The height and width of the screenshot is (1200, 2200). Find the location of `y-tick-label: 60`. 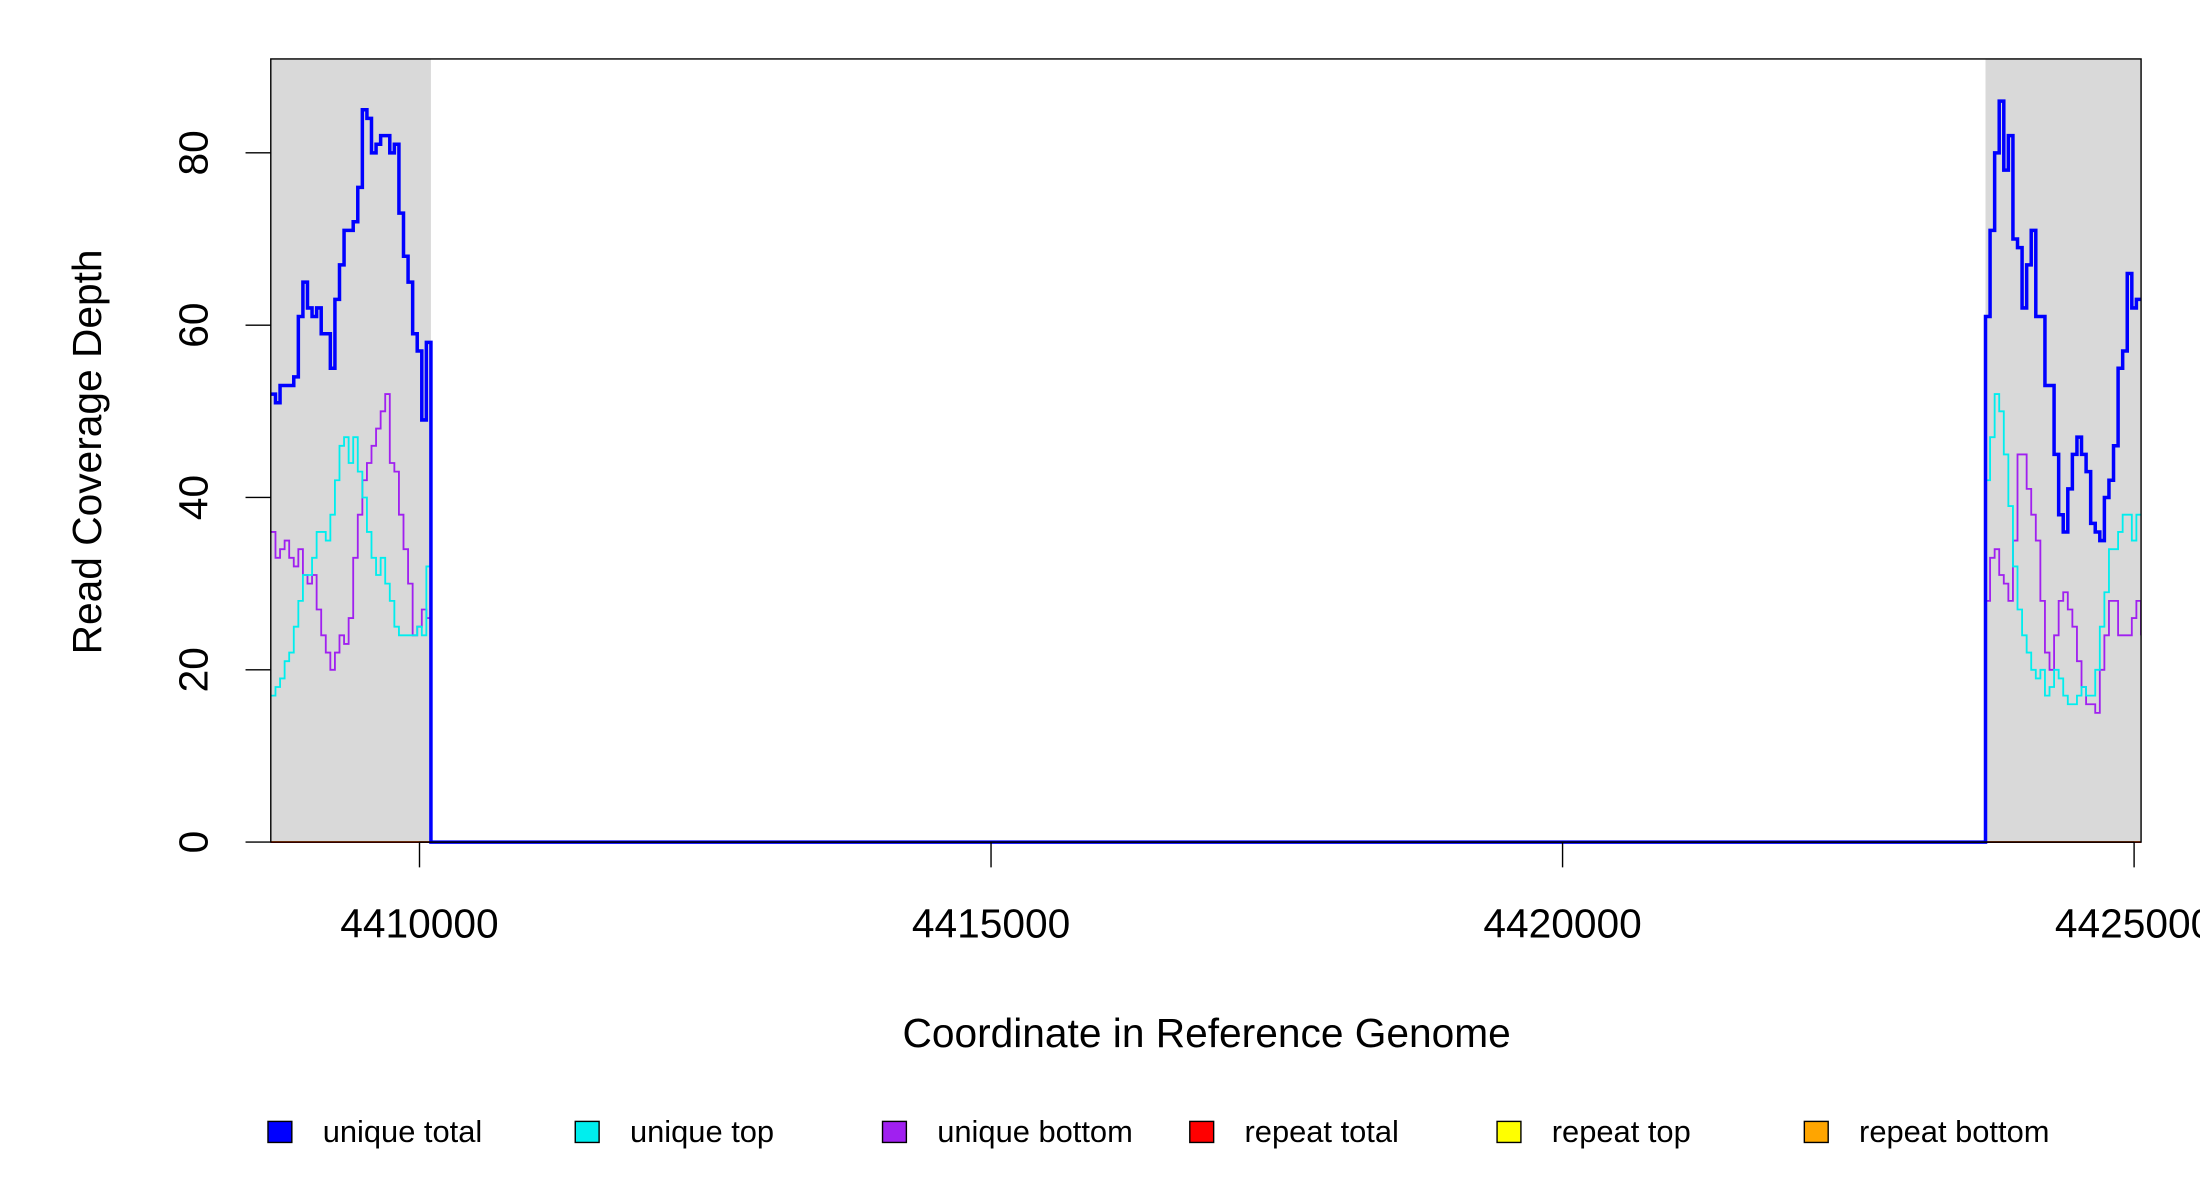

y-tick-label: 60 is located at coordinates (194, 325).